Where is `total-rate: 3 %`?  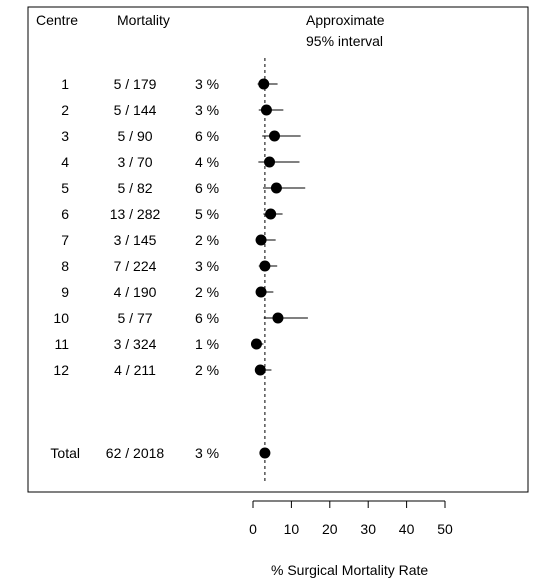
total-rate: 3 % is located at coordinates (207, 453).